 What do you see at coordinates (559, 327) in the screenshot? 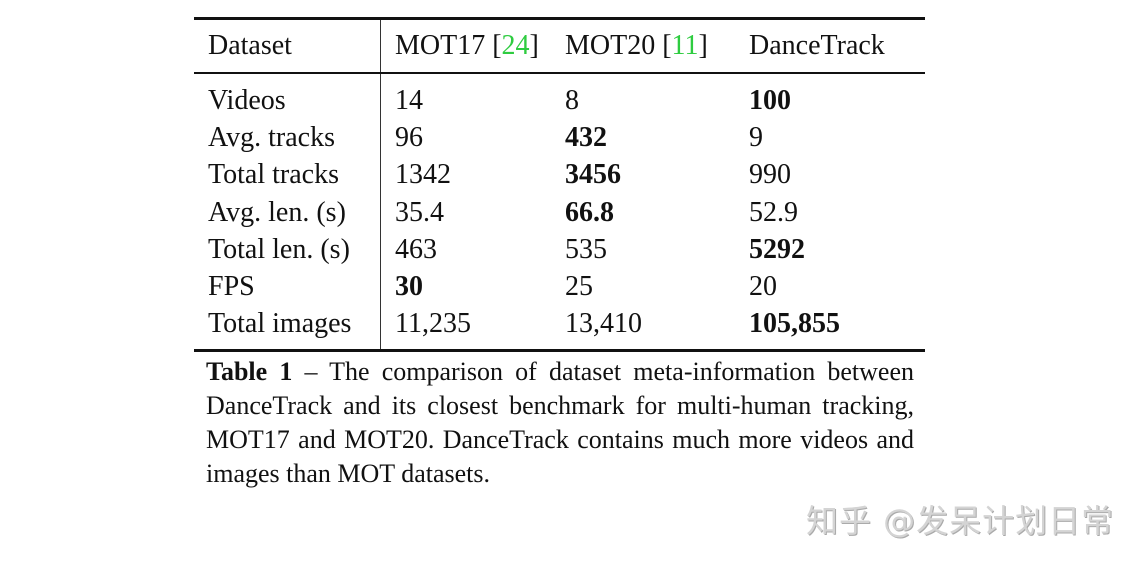
I see `table-row: Total images 11,235 13,410 105,855` at bounding box center [559, 327].